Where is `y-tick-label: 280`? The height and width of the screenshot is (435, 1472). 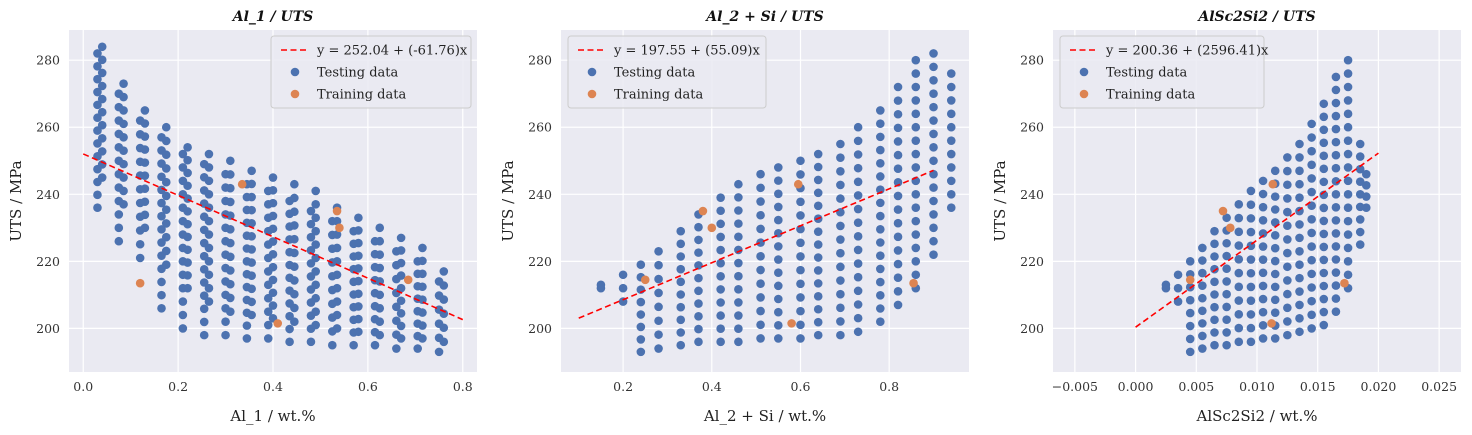
y-tick-label: 280 is located at coordinates (1032, 60).